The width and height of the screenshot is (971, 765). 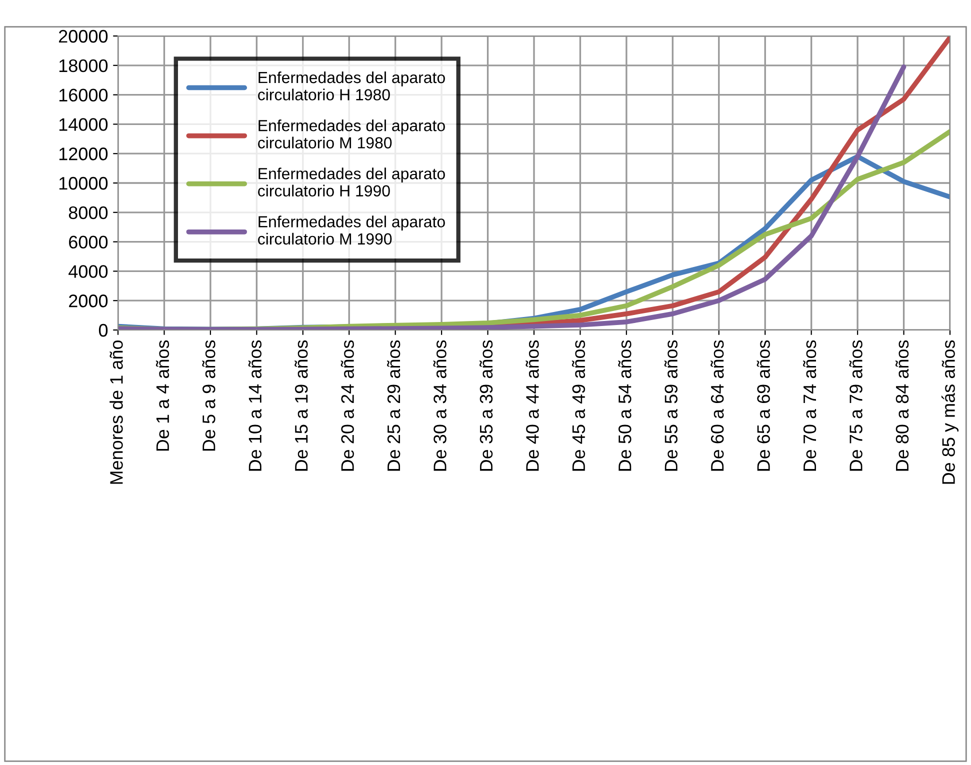 I want to click on y-tick-label: 20000, so click(x=83, y=36).